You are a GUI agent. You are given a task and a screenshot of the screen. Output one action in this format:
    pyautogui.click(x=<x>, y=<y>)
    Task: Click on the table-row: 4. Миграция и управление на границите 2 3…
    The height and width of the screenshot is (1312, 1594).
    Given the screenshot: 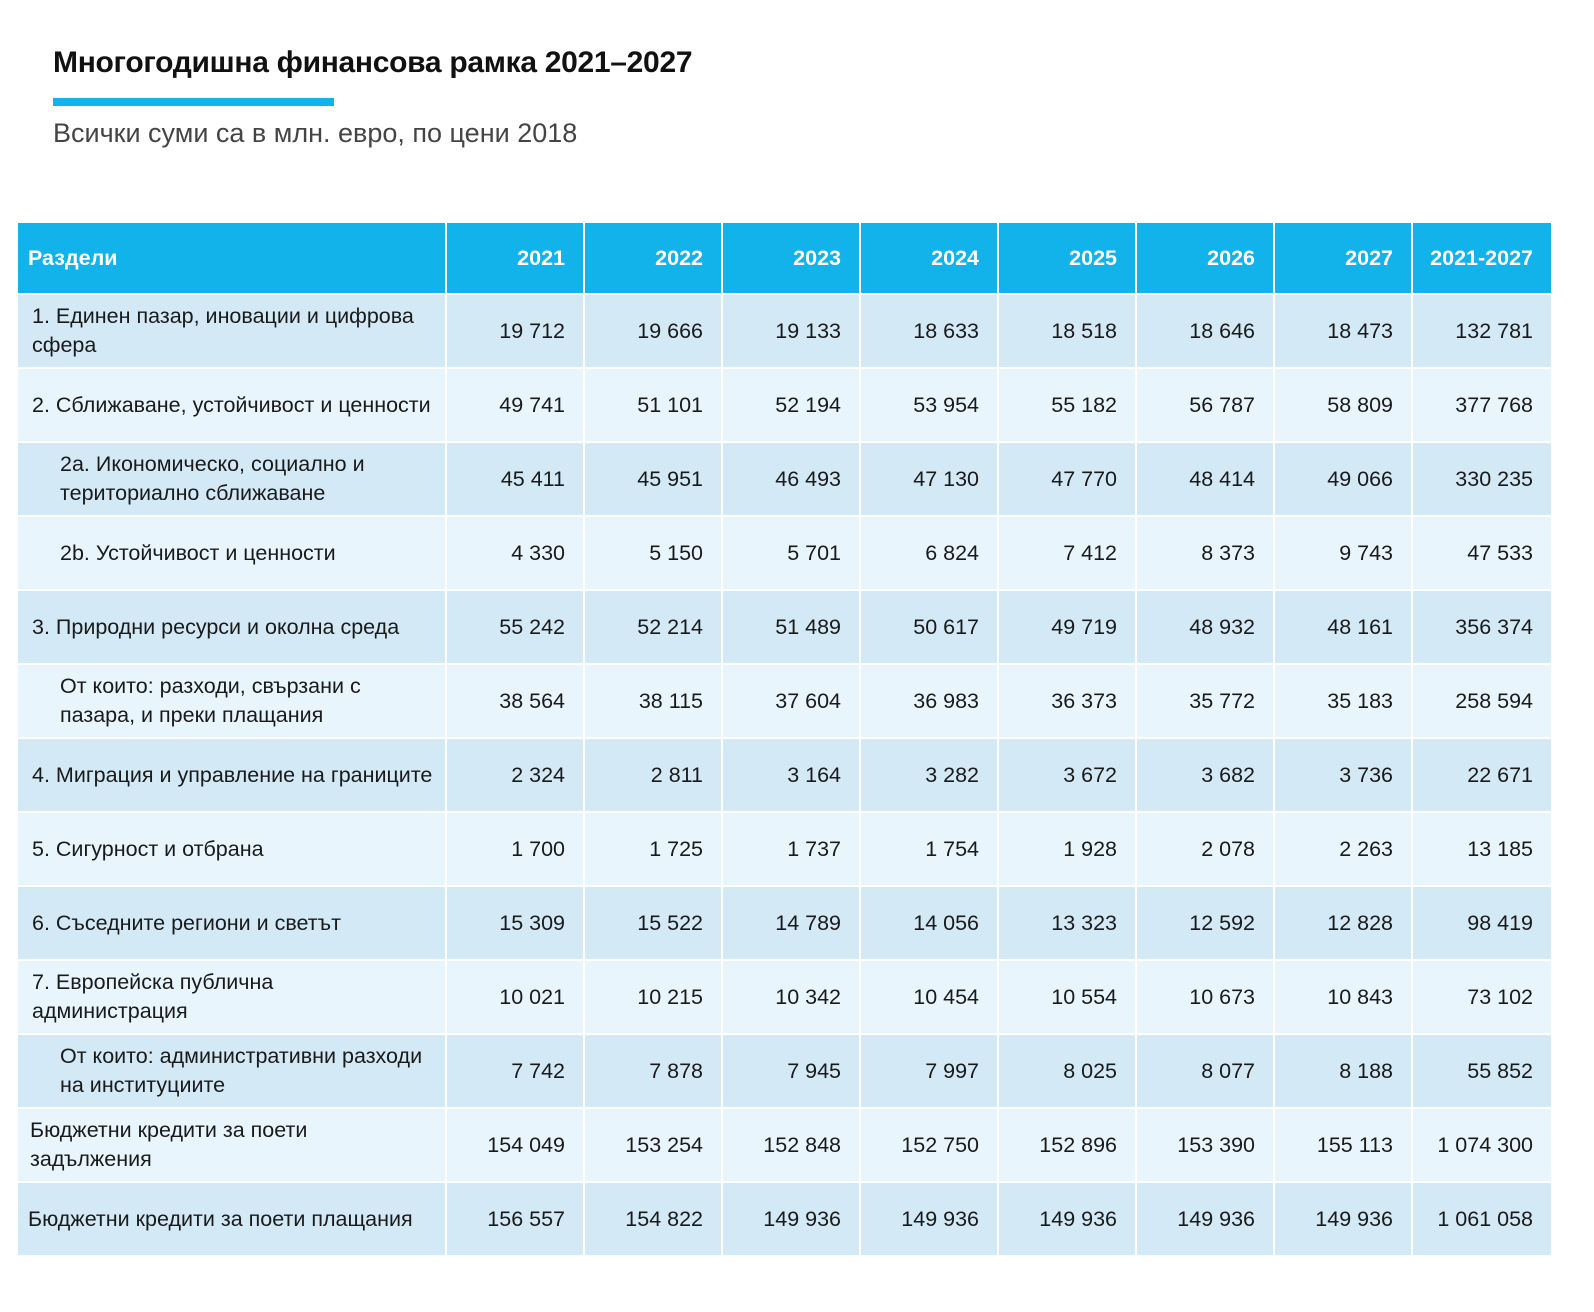 What is the action you would take?
    pyautogui.click(x=784, y=776)
    